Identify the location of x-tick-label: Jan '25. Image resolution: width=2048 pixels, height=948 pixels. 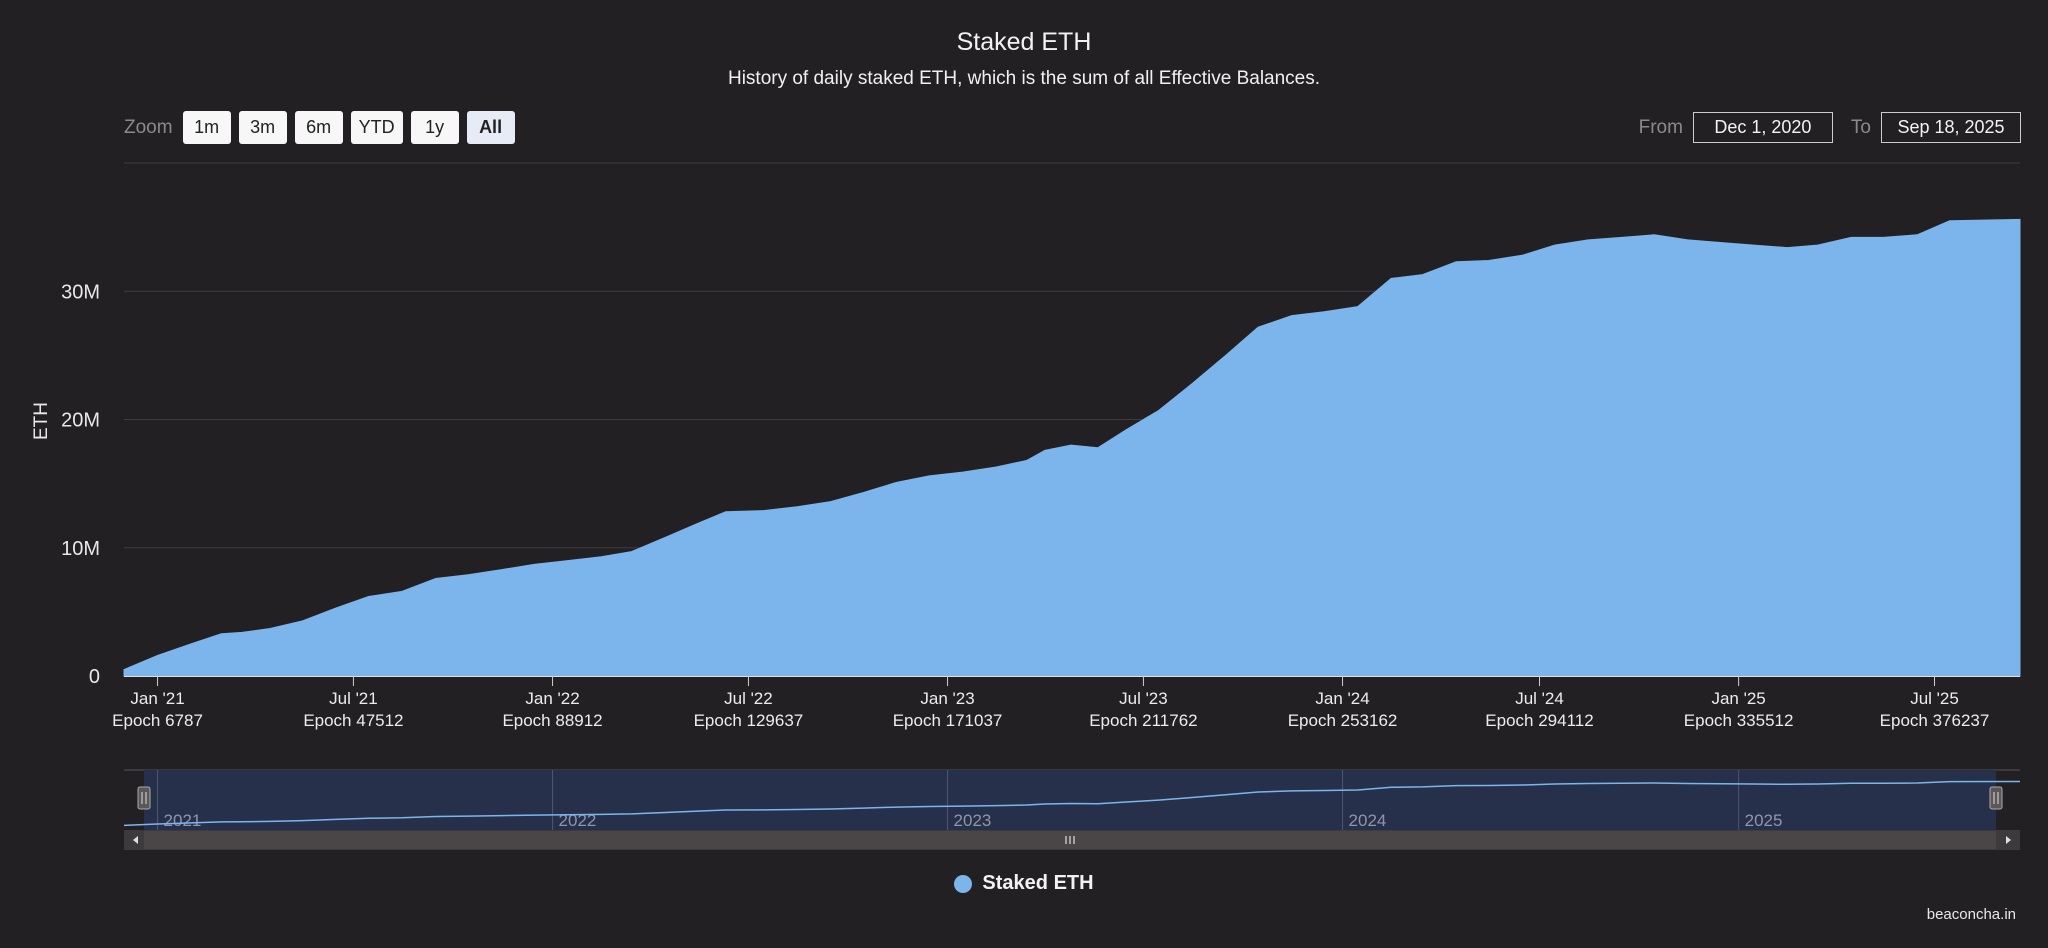
(1738, 698).